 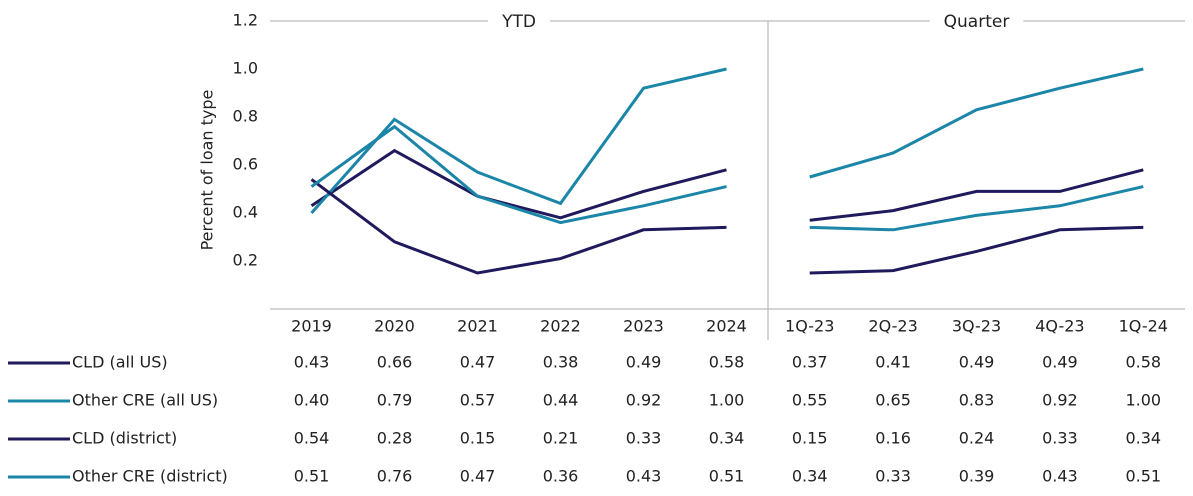 What do you see at coordinates (893, 400) in the screenshot?
I see `table-value: 0.65` at bounding box center [893, 400].